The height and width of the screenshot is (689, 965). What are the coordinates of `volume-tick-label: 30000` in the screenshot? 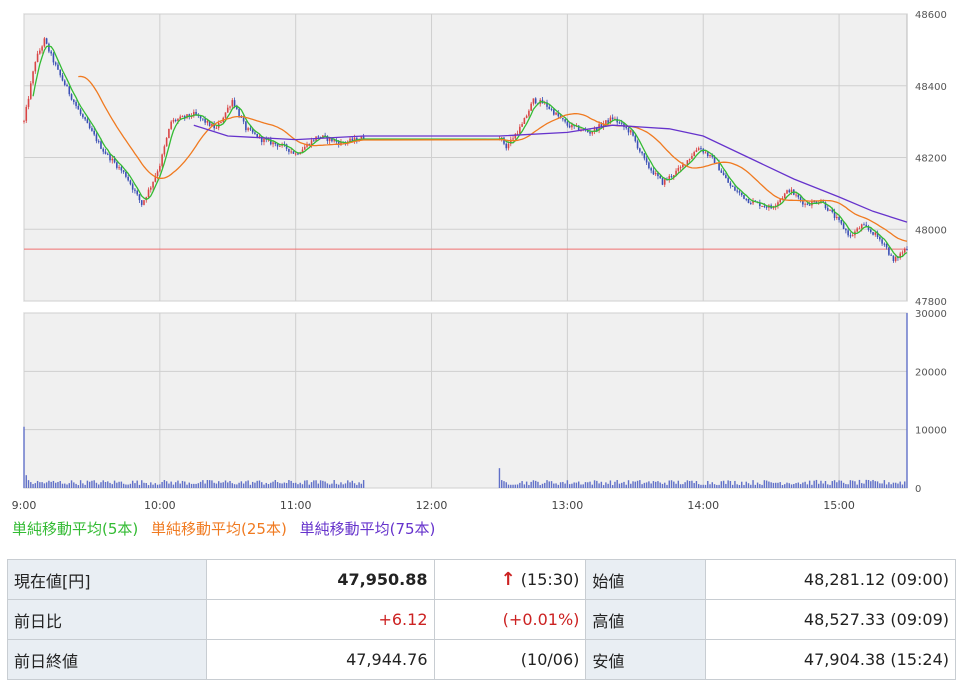 It's located at (931, 314).